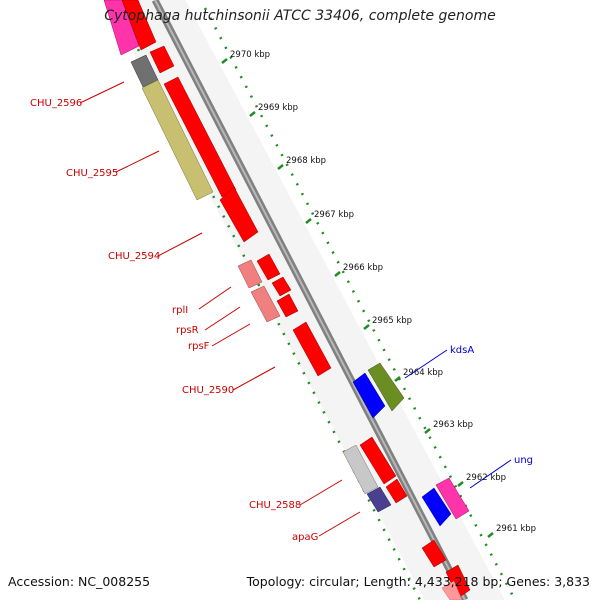  I want to click on tick-label: 2969 kbp, so click(278, 108).